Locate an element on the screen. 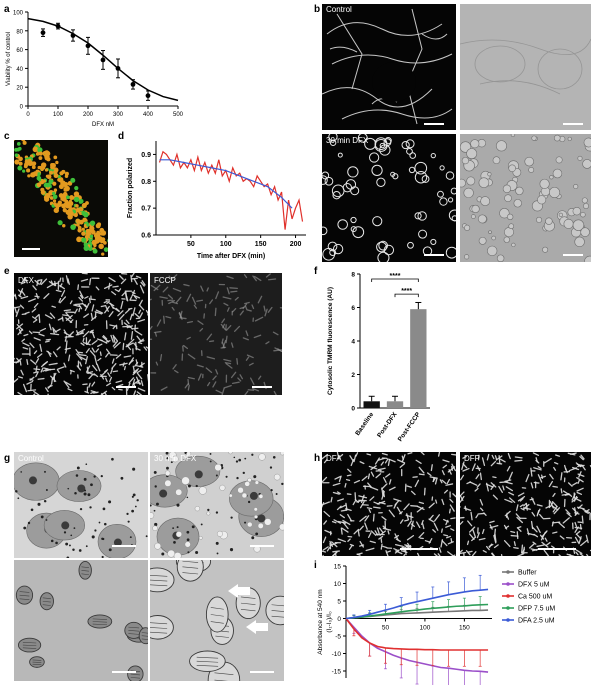 This screenshot has height=685, width=595. b-control-label: Control is located at coordinates (339, 9).